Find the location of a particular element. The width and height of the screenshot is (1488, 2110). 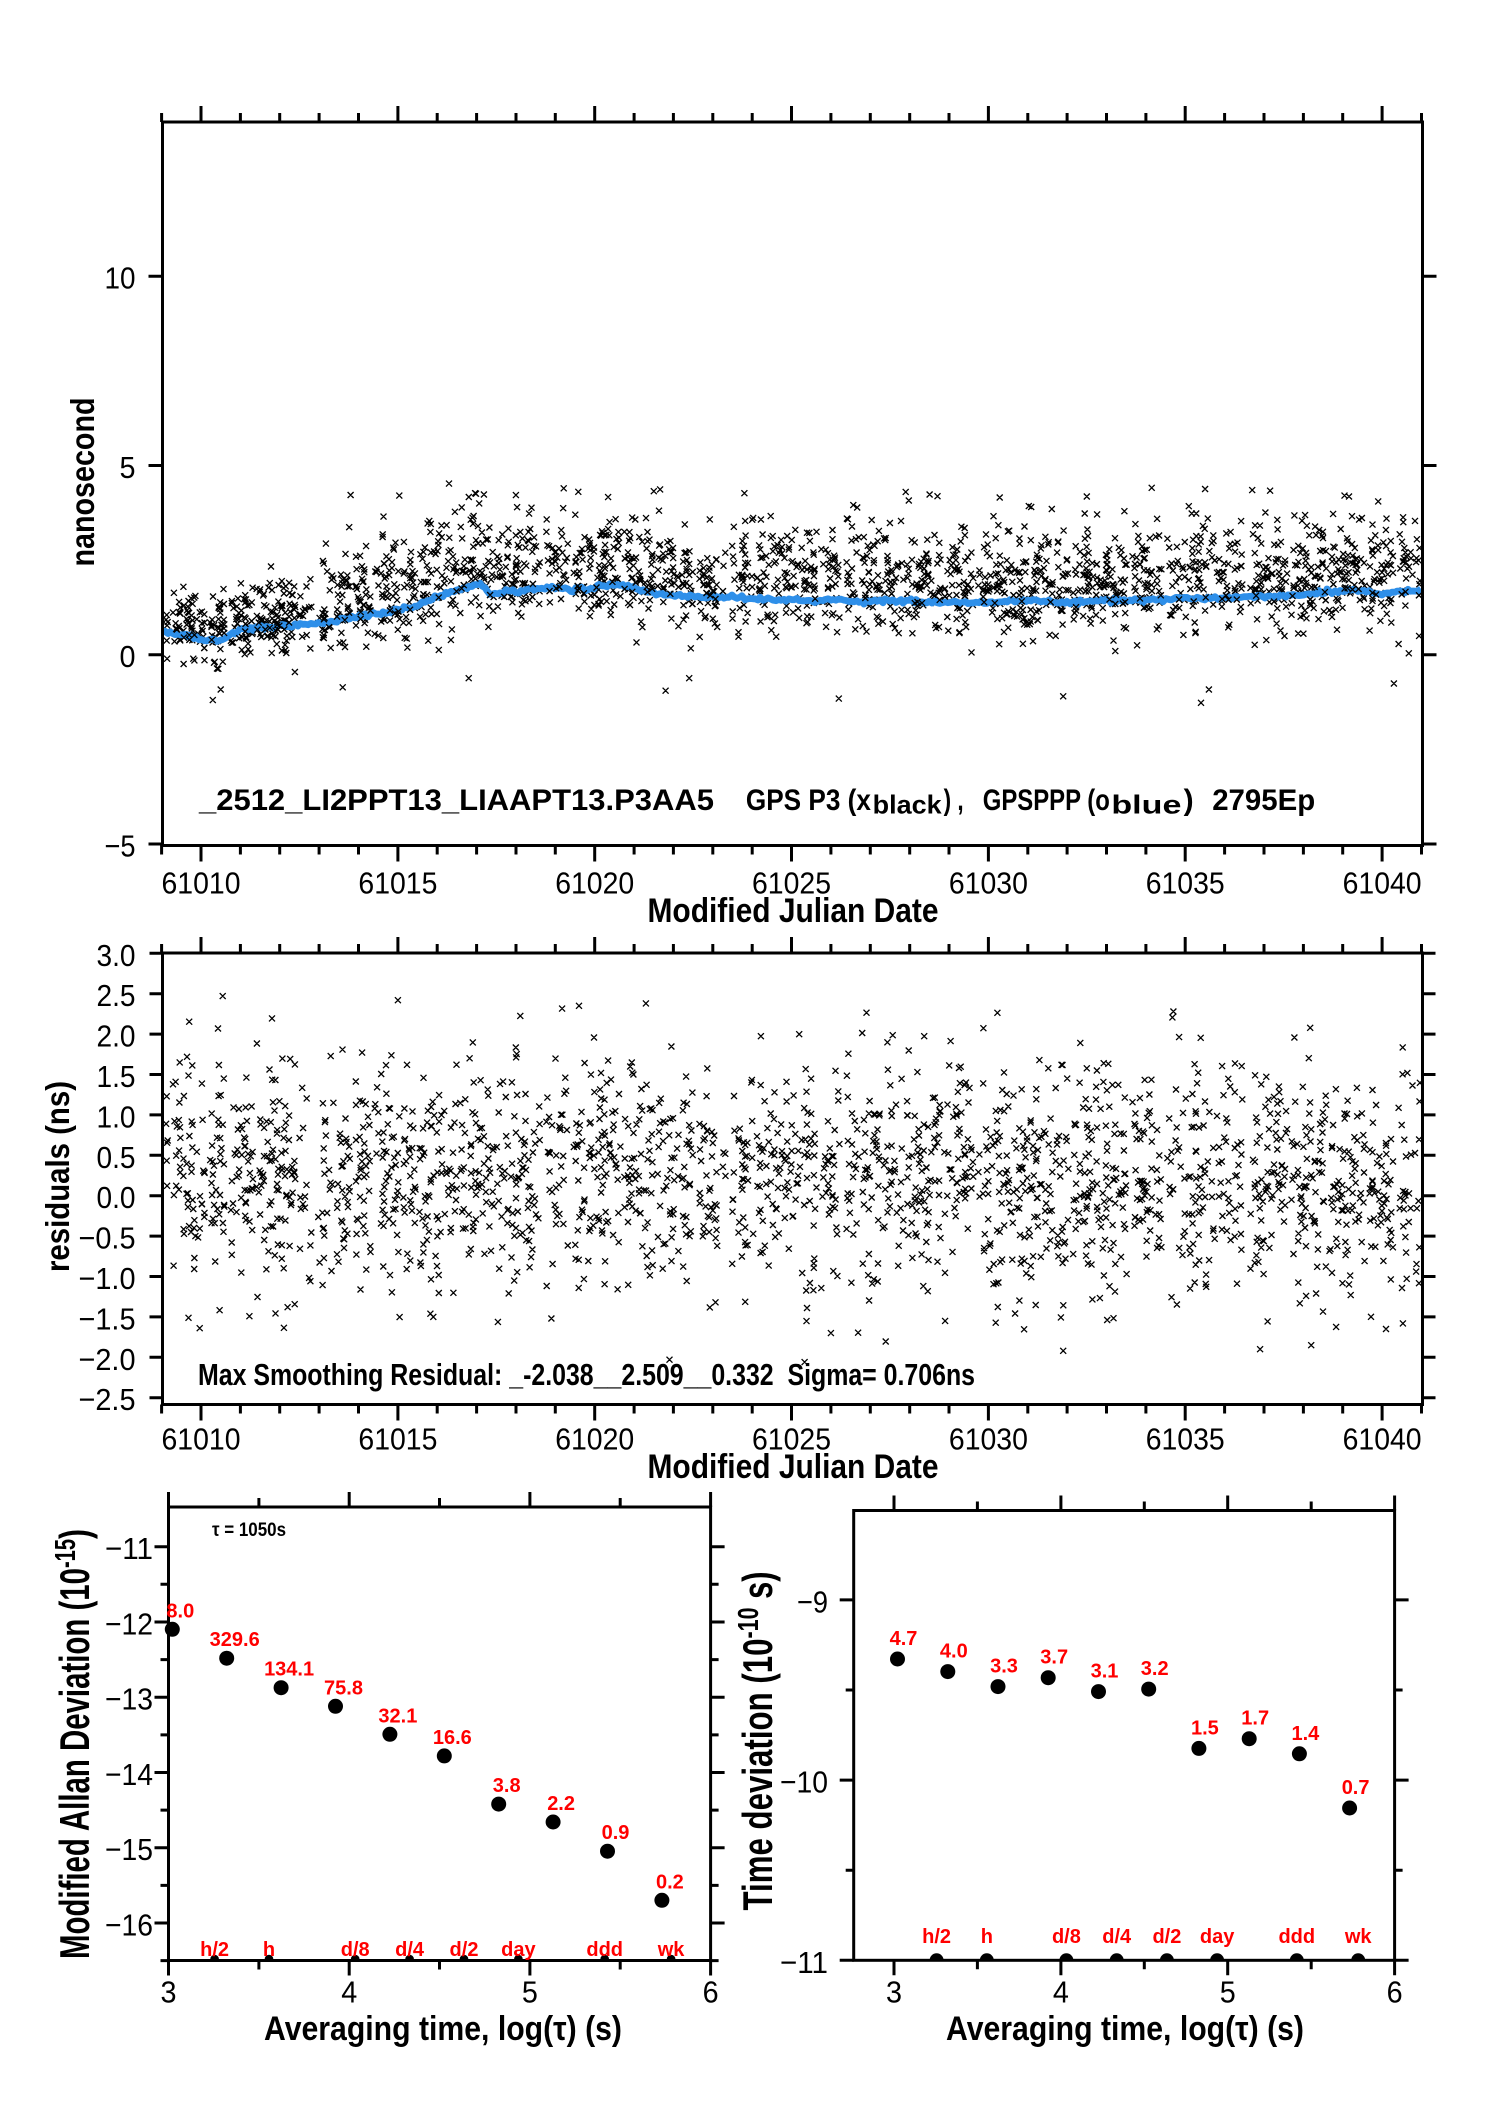

svg-text: 0.2 is located at coordinates (670, 1882).